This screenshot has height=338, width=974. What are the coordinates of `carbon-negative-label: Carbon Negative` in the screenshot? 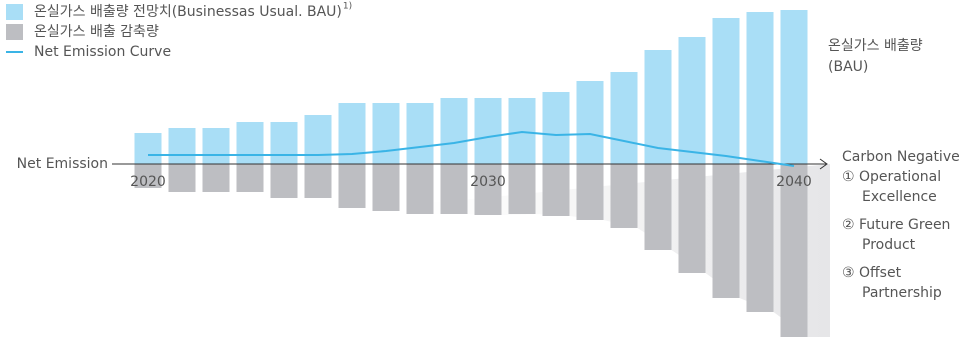 It's located at (901, 157).